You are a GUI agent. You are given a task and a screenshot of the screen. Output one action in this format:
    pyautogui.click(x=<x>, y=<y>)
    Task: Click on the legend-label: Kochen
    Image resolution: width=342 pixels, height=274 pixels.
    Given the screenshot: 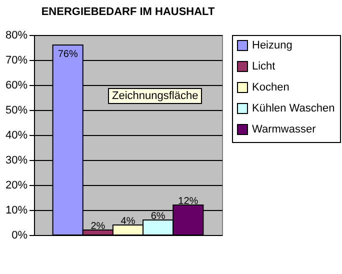 What is the action you would take?
    pyautogui.click(x=271, y=88)
    